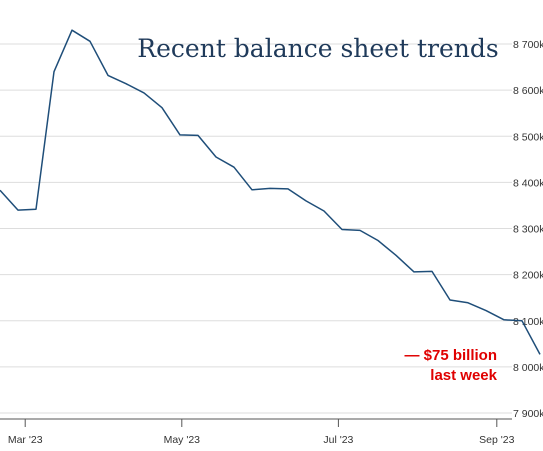 Image resolution: width=543 pixels, height=451 pixels. Describe the element at coordinates (528, 368) in the screenshot. I see `y-tick-label: 8 000k` at that location.